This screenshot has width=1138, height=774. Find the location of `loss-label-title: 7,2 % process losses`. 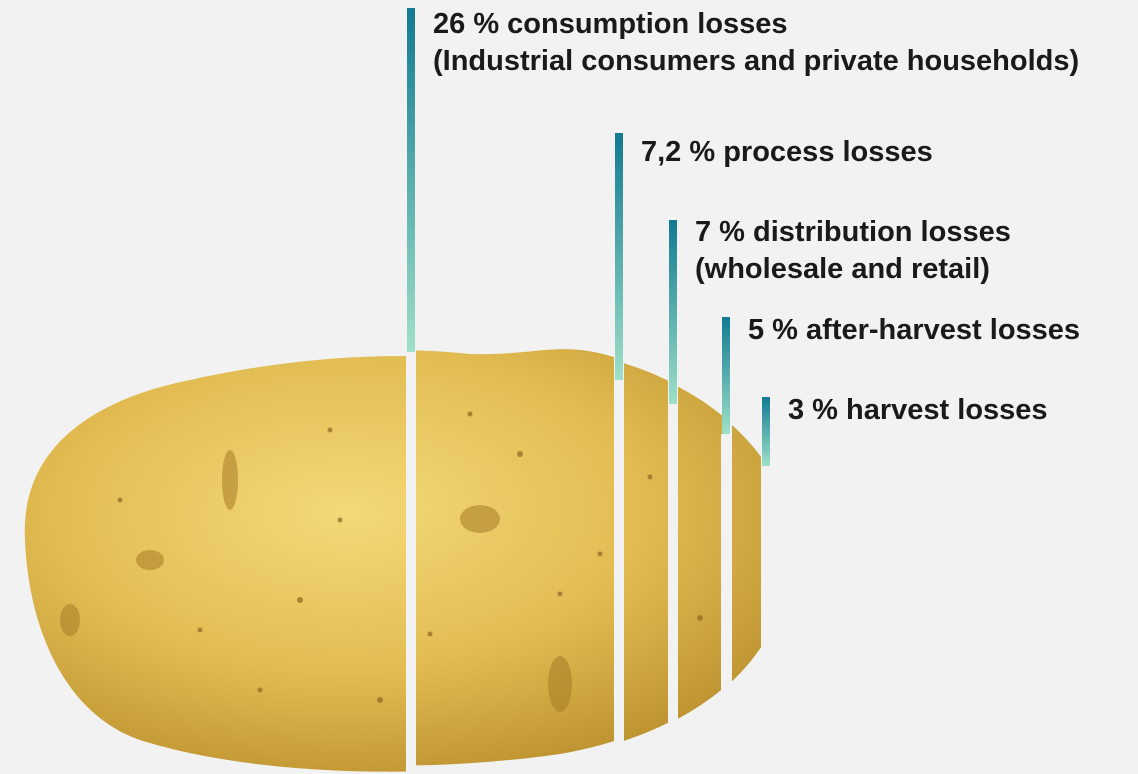

loss-label-title: 7,2 % process losses is located at coordinates (787, 152).